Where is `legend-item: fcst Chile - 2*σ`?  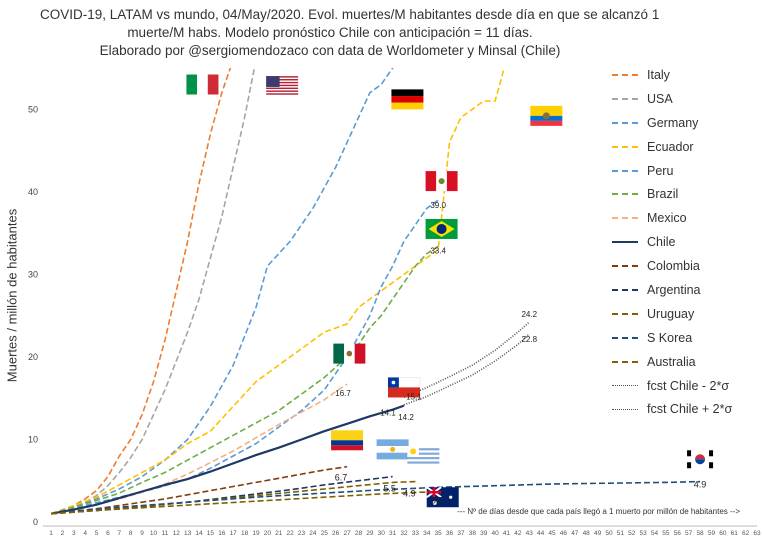
legend-item: fcst Chile - 2*σ is located at coordinates (687, 386).